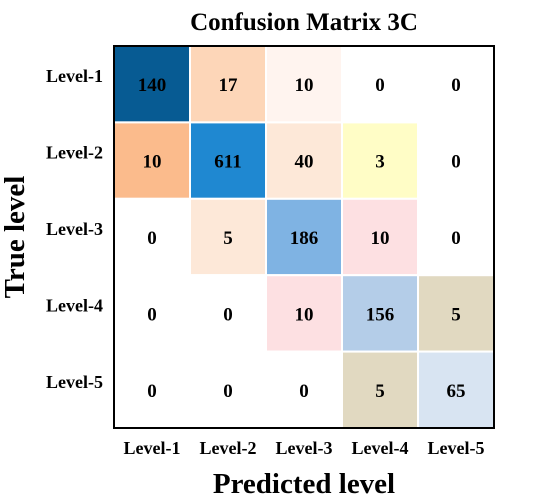 This screenshot has height=501, width=550. What do you see at coordinates (74, 305) in the screenshot?
I see `y-tick-label: Level-4` at bounding box center [74, 305].